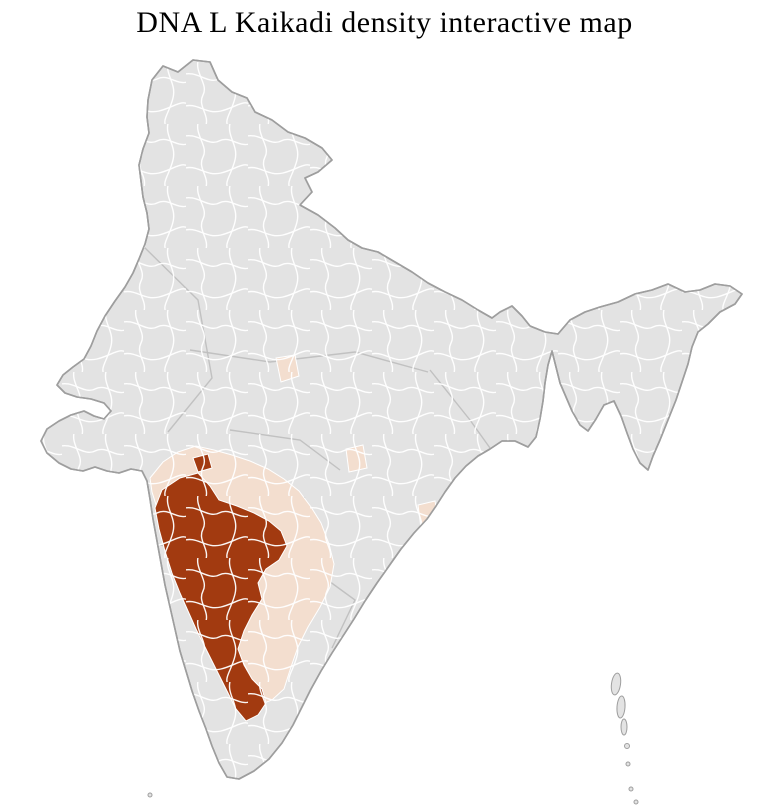 This screenshot has height=812, width=769. What do you see at coordinates (393, 738) in the screenshot?
I see `island-chain` at bounding box center [393, 738].